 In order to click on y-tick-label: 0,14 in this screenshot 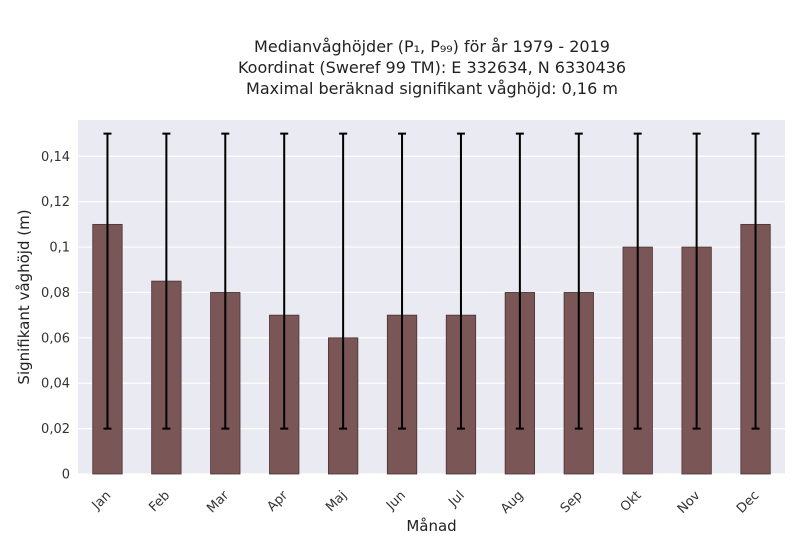, I will do `click(55, 157)`.